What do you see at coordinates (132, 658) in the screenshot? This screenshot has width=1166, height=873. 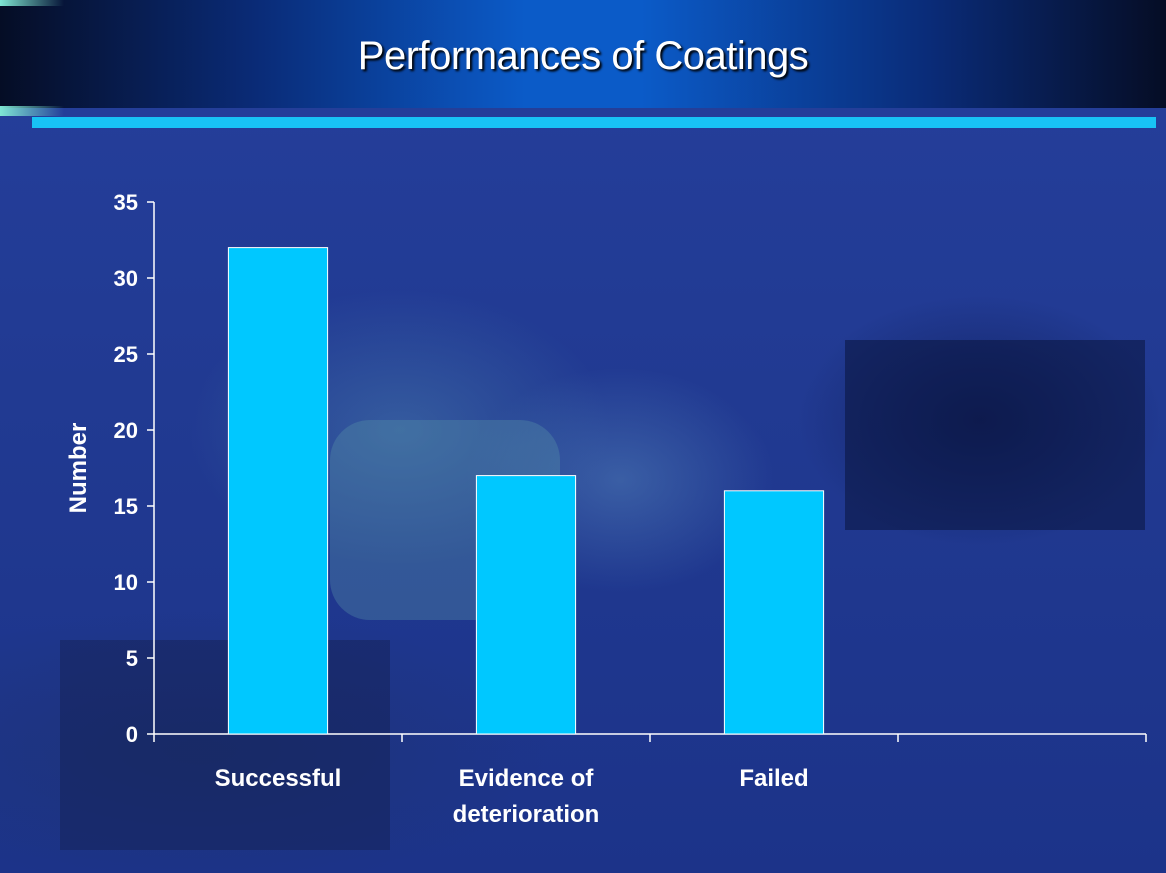 I see `y-tick-label: 5` at bounding box center [132, 658].